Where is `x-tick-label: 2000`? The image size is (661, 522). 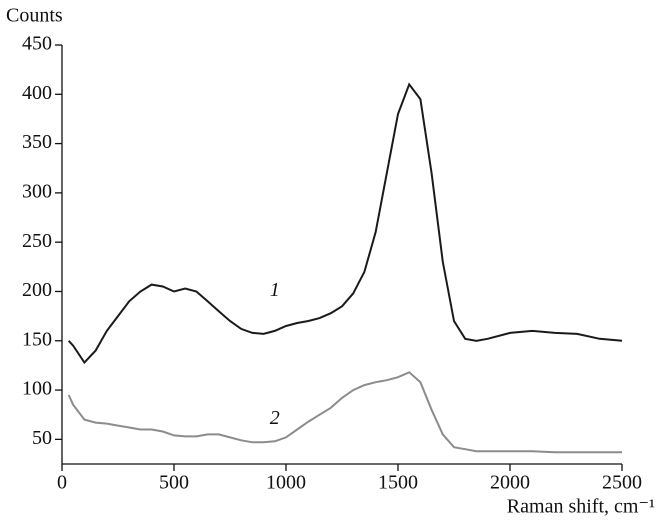
x-tick-label: 2000 is located at coordinates (510, 483).